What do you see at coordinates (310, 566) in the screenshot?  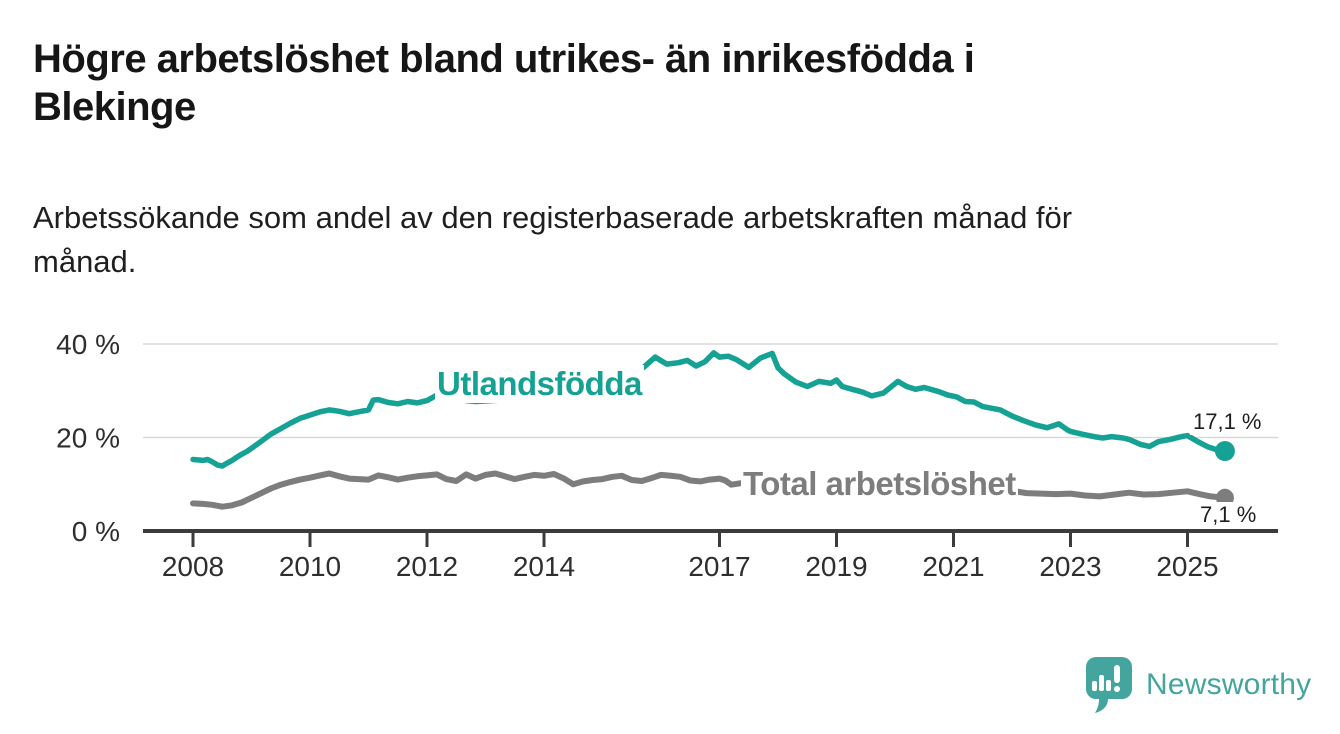 I see `x-tick-label-2010: 2010` at bounding box center [310, 566].